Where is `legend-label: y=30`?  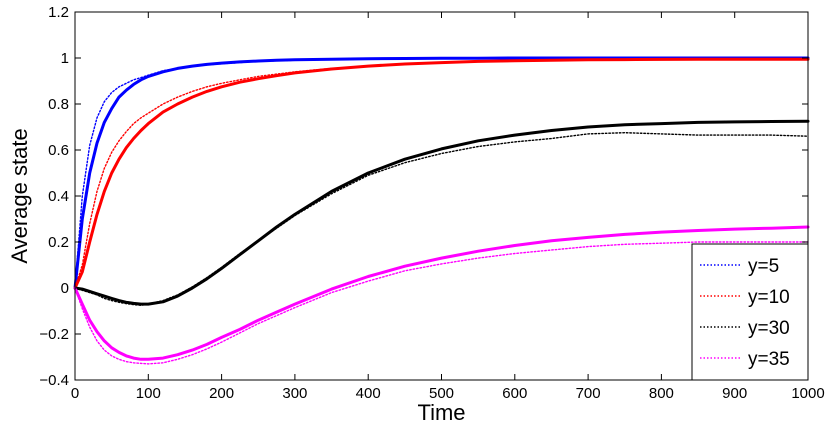 legend-label: y=30 is located at coordinates (769, 328).